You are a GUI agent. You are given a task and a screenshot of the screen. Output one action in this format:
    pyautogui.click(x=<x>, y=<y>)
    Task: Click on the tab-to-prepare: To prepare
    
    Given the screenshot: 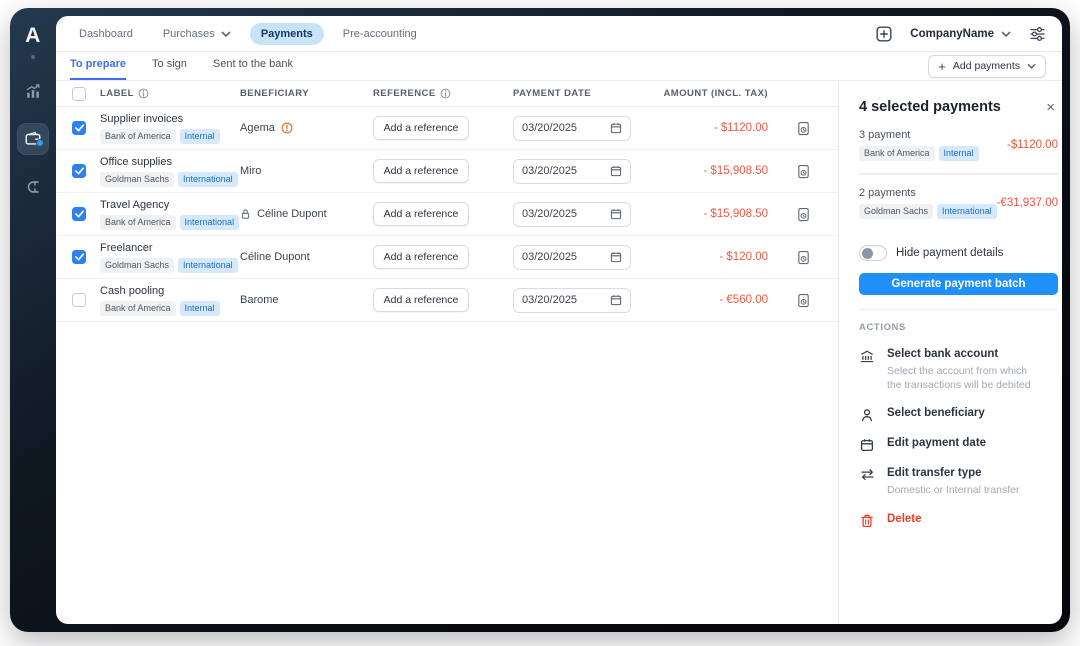 What is the action you would take?
    pyautogui.click(x=98, y=65)
    